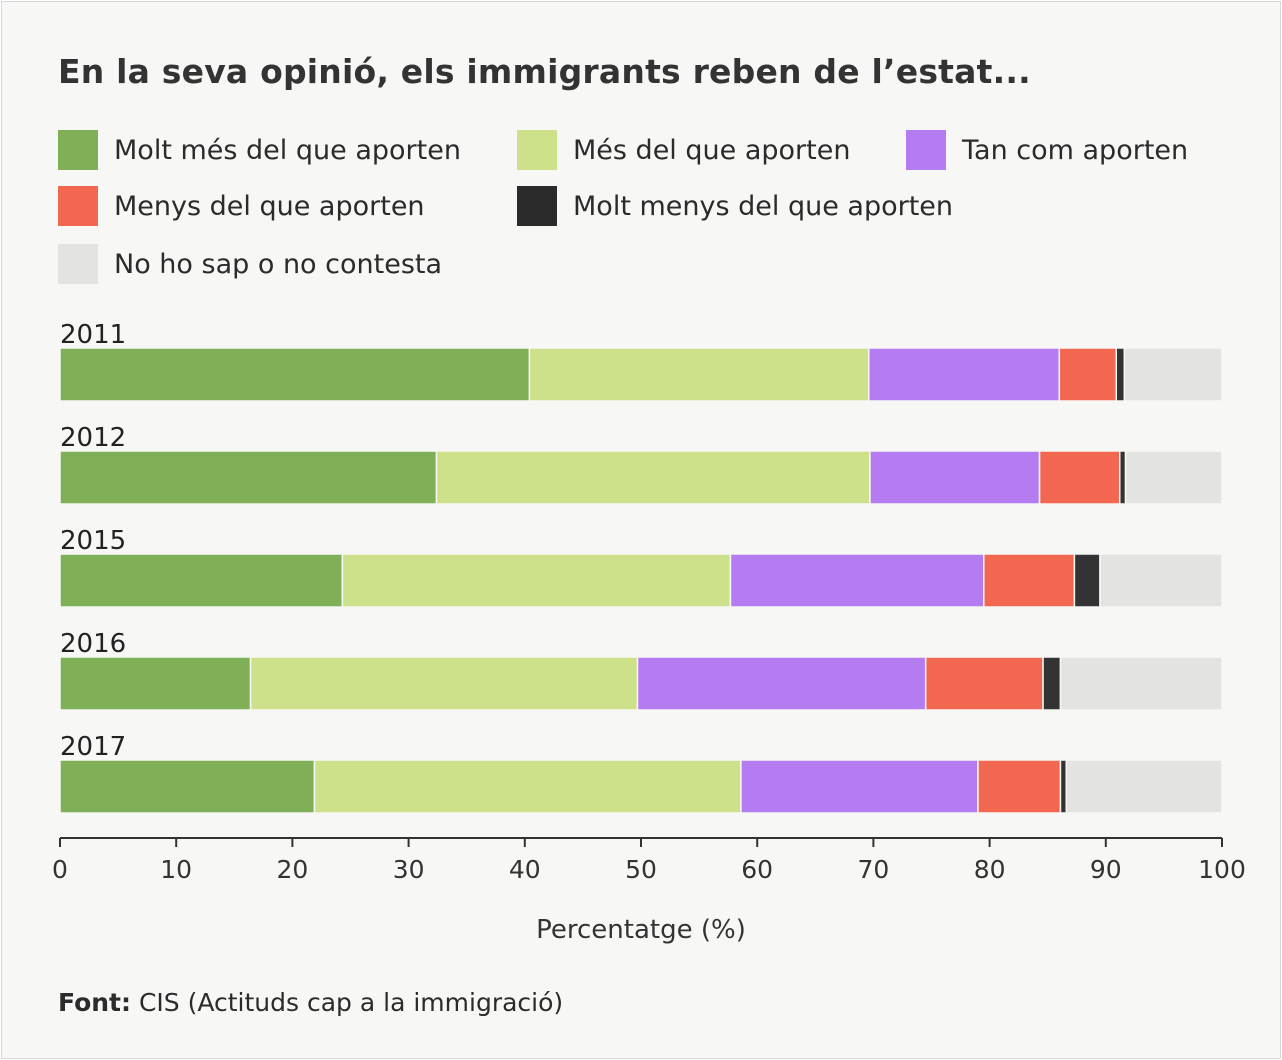 The width and height of the screenshot is (1282, 1060). I want to click on legend-label: Menys del que aporten, so click(269, 206).